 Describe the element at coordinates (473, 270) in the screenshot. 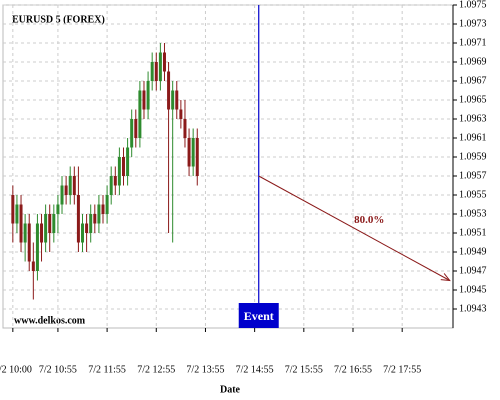

I see `y-tick-label: 1.0947` at that location.